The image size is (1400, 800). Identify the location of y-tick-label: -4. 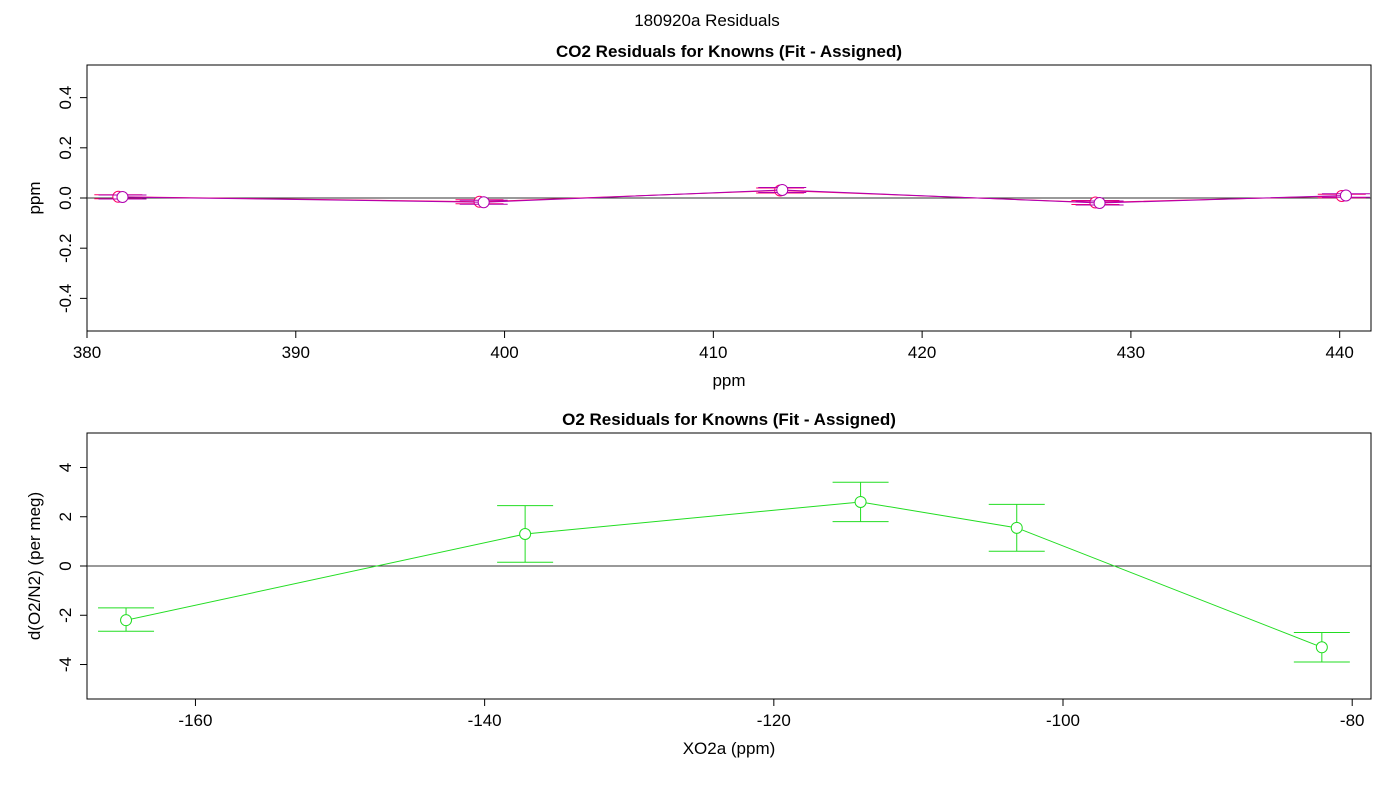
(65, 664).